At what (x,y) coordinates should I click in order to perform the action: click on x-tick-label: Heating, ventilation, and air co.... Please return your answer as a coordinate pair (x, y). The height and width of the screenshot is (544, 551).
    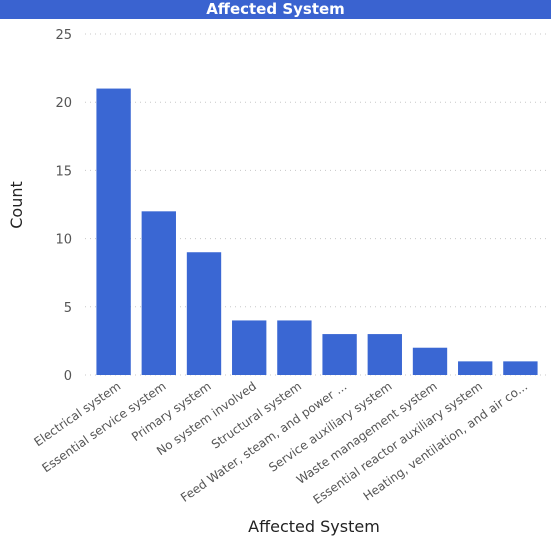
    Looking at the image, I should click on (445, 441).